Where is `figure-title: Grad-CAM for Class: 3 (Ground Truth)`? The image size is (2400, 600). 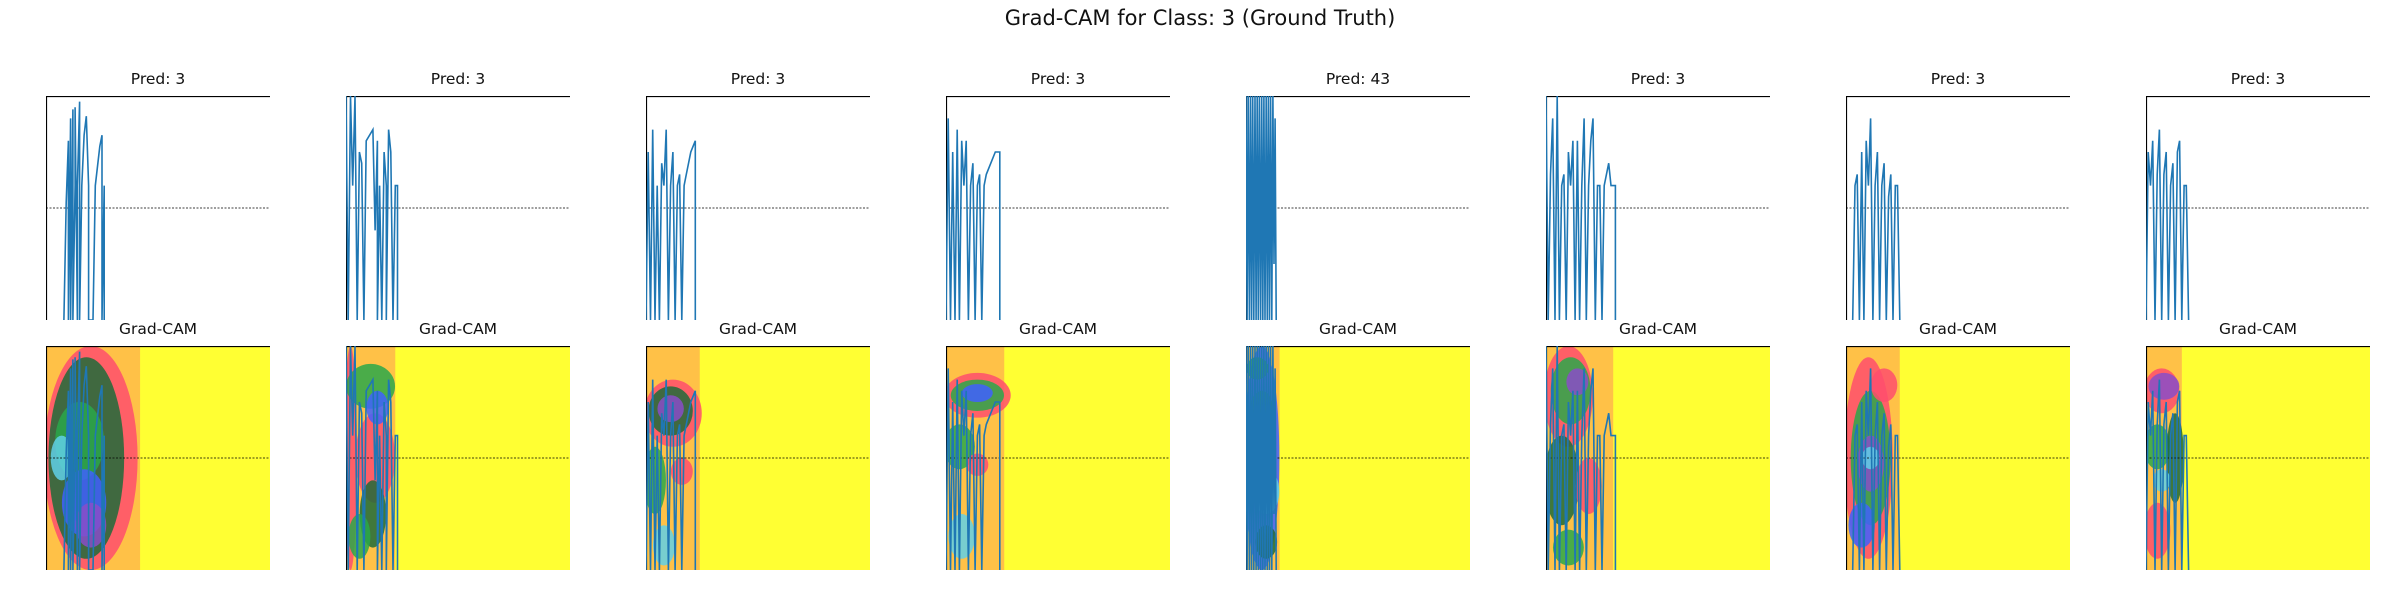 figure-title: Grad-CAM for Class: 3 (Ground Truth) is located at coordinates (1200, 18).